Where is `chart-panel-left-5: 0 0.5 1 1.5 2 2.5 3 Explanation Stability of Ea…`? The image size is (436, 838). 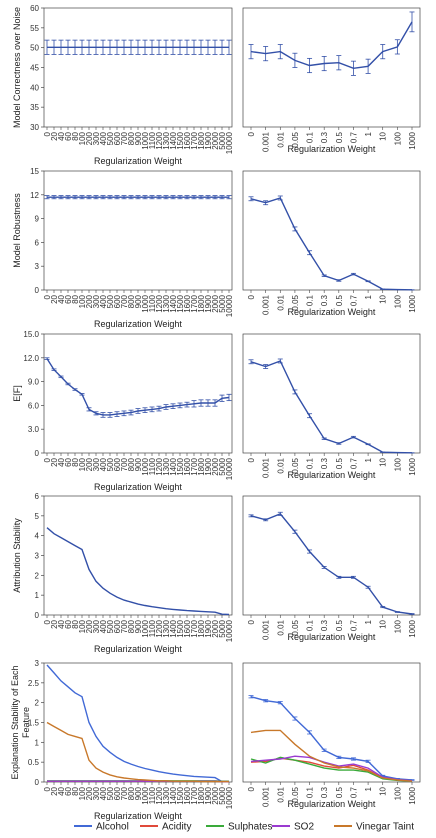 chart-panel-left-5: 0 0.5 1 1.5 2 2.5 3 Explanation Stability of Ea… is located at coordinates (122, 740).